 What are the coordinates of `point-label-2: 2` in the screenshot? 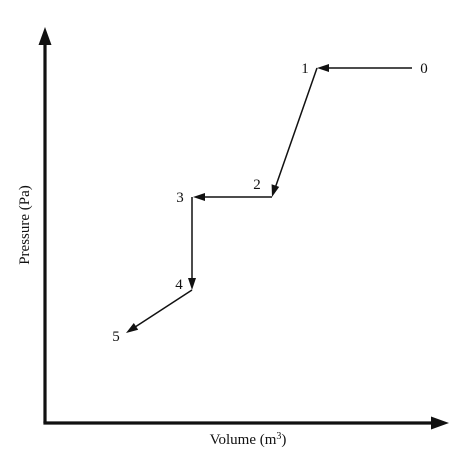 It's located at (257, 185).